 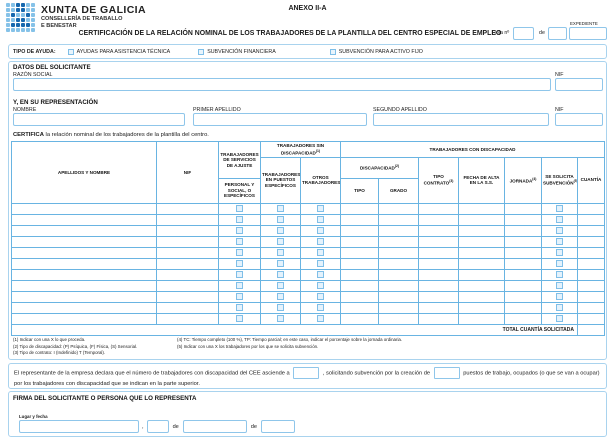 I want to click on expediente-field, so click(x=588, y=33).